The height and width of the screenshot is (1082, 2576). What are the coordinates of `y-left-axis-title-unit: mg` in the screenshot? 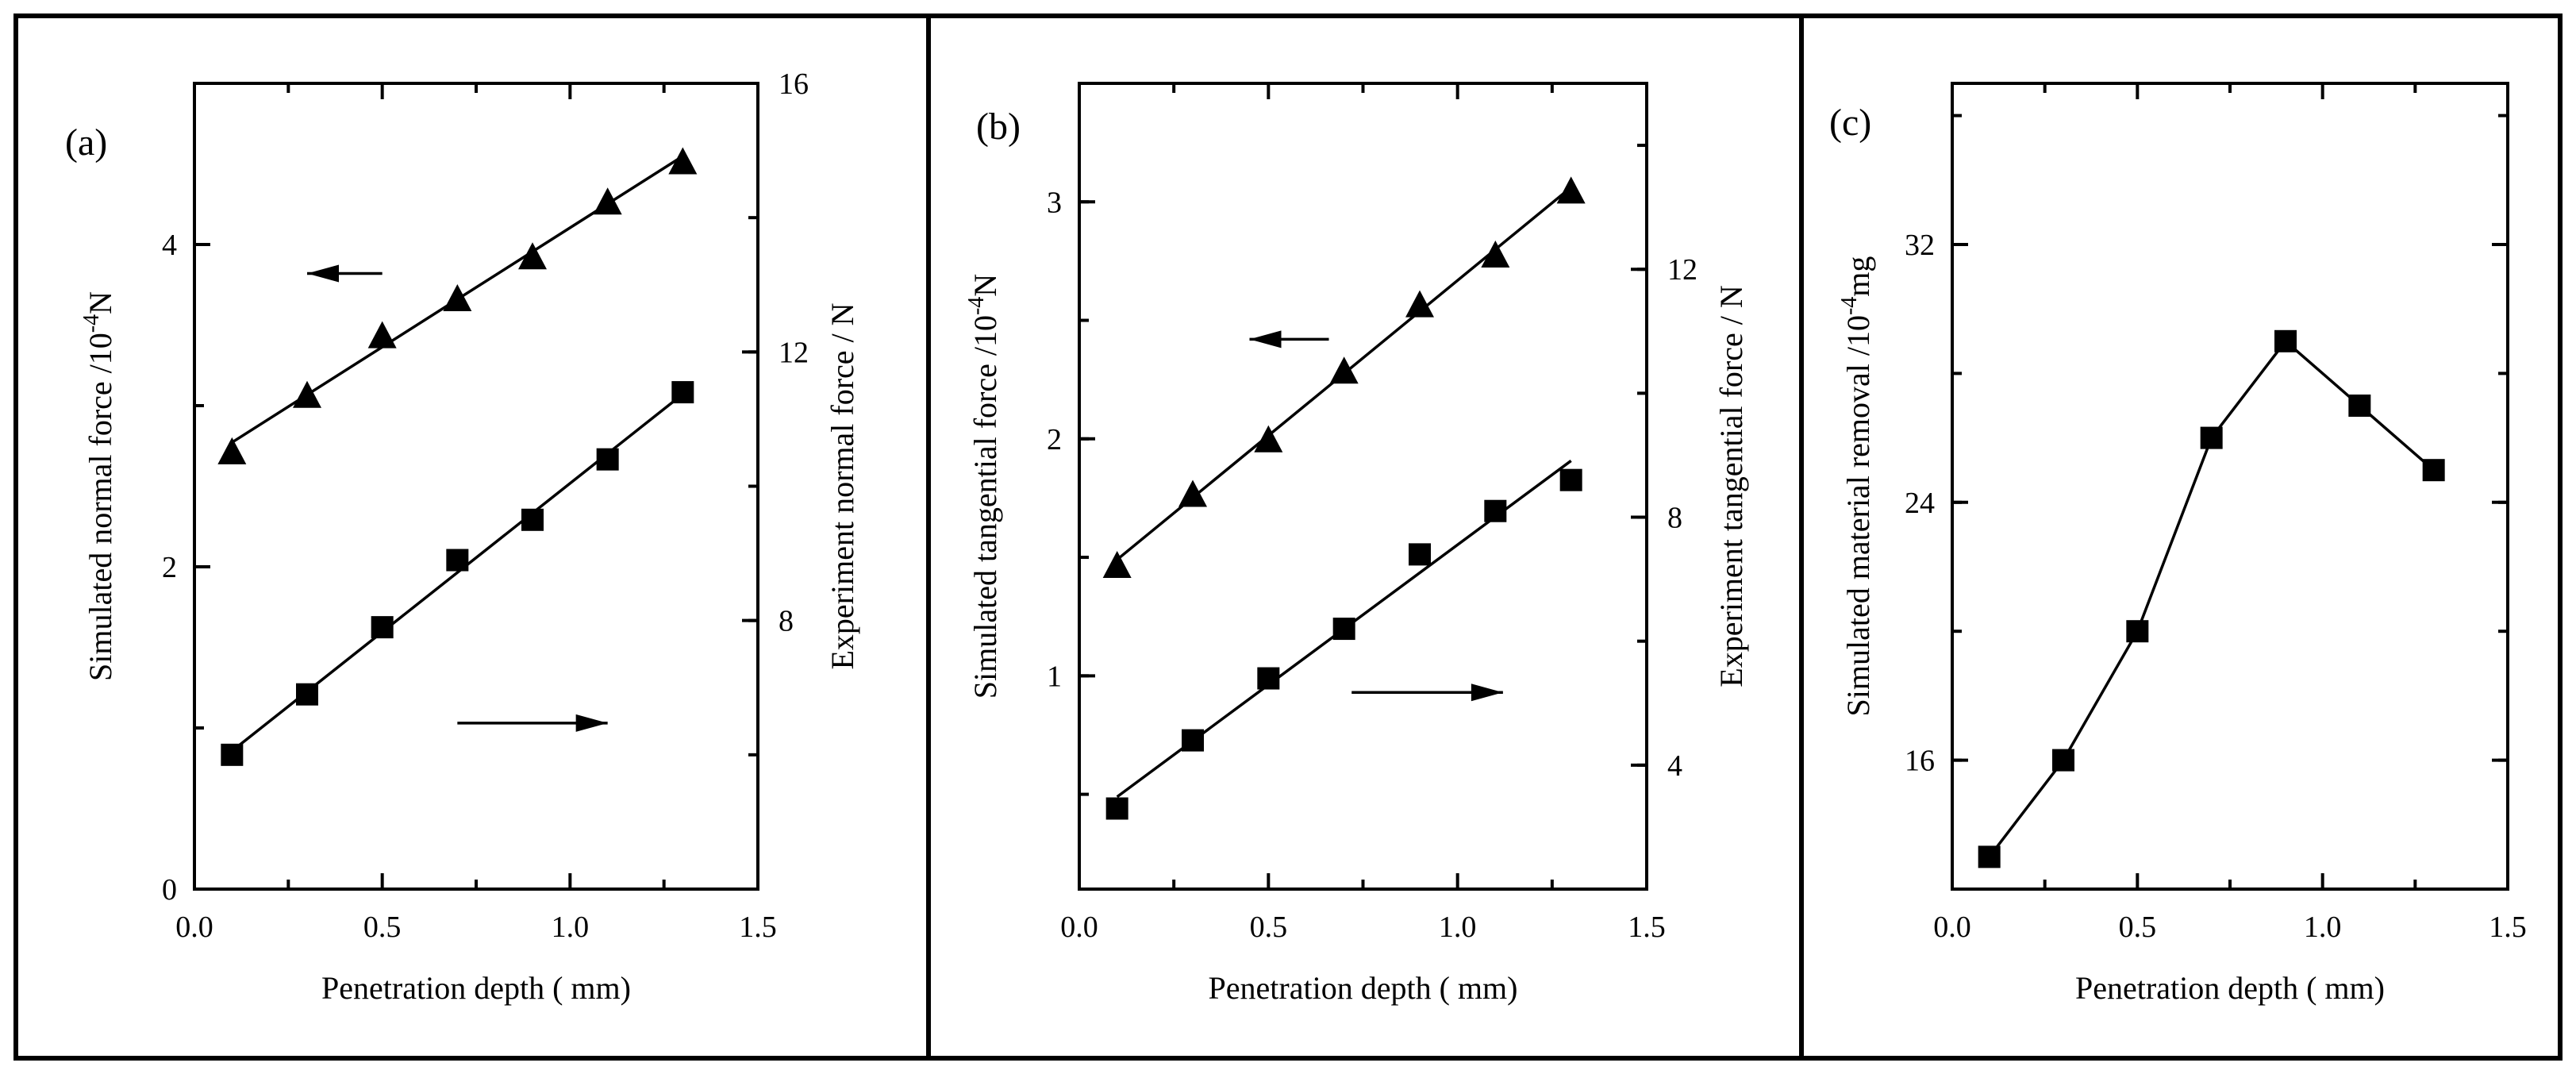 It's located at (1858, 276).